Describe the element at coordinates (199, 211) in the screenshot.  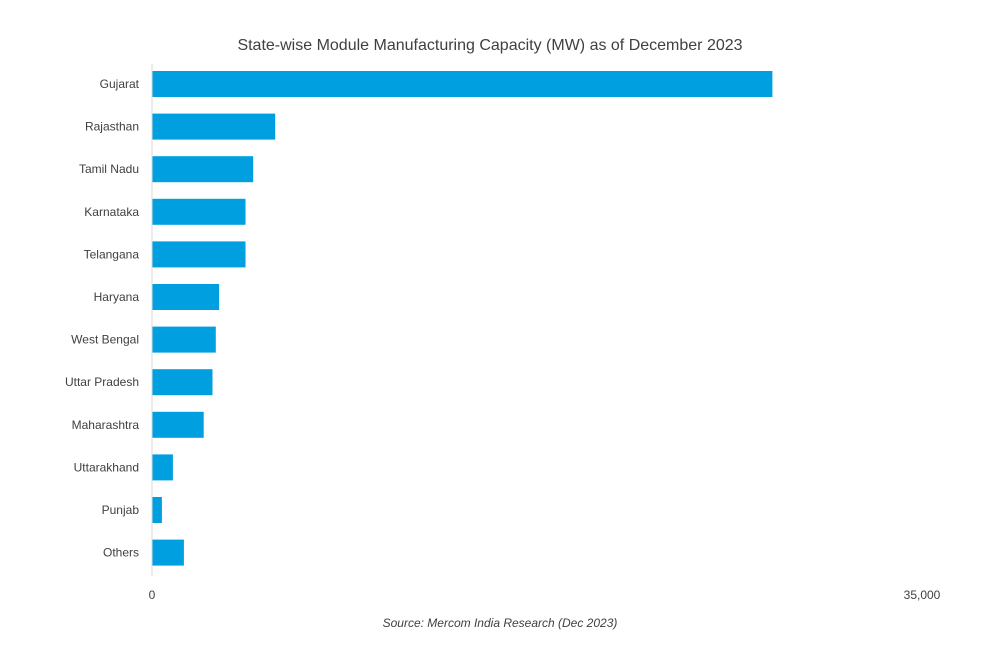
I see `bar-karnataka` at that location.